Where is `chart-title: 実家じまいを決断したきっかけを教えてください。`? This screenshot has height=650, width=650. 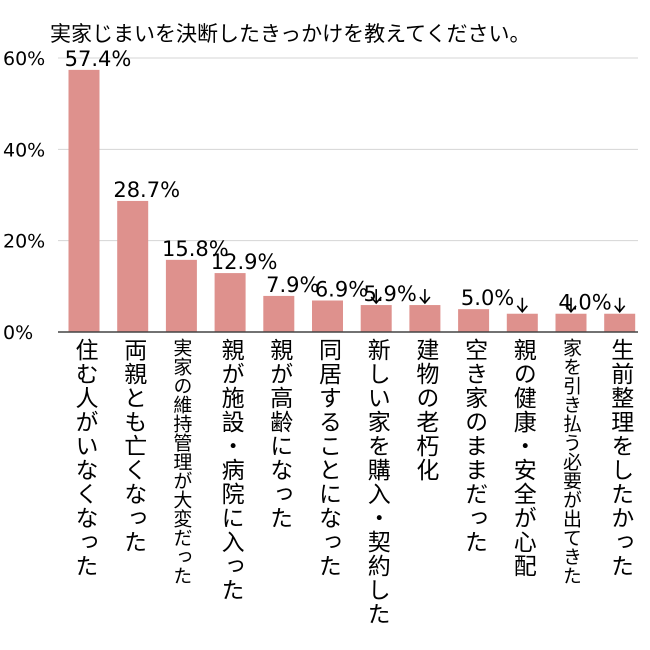 chart-title: 実家じまいを決断したきっかけを教えてください。 is located at coordinates (290, 34).